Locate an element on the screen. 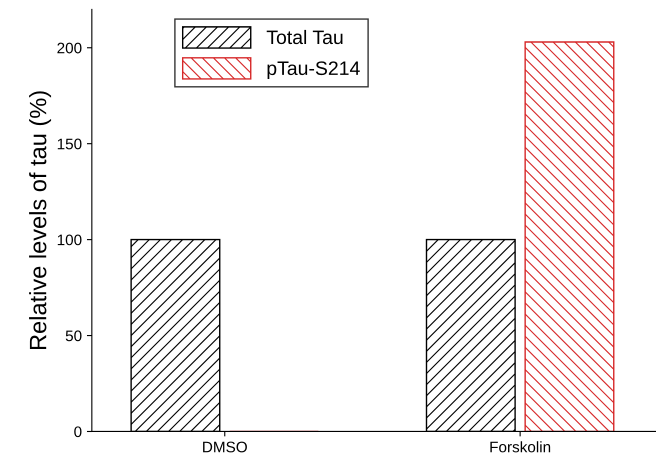 Image resolution: width=656 pixels, height=469 pixels. legend-label: pTau-S214 is located at coordinates (314, 70).